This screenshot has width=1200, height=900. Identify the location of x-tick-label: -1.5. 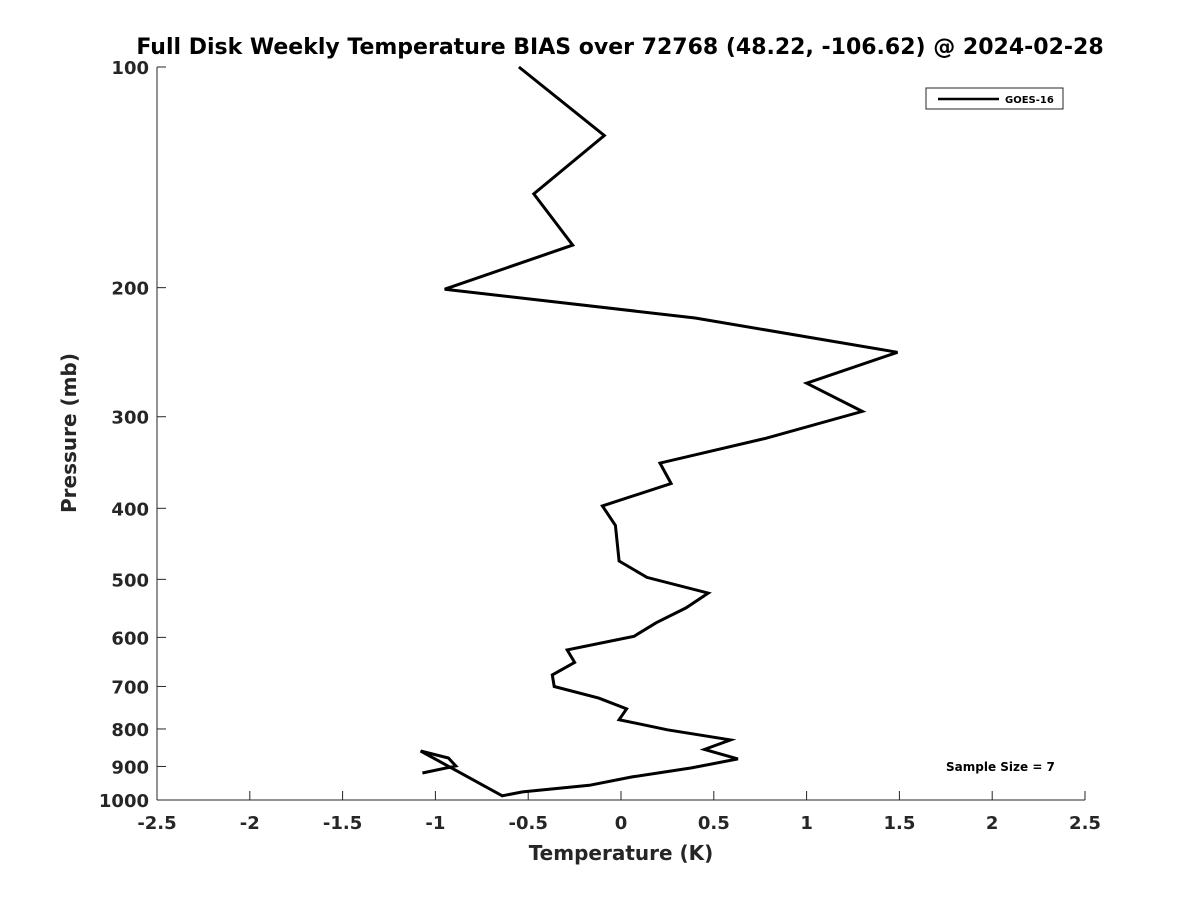
(342, 823).